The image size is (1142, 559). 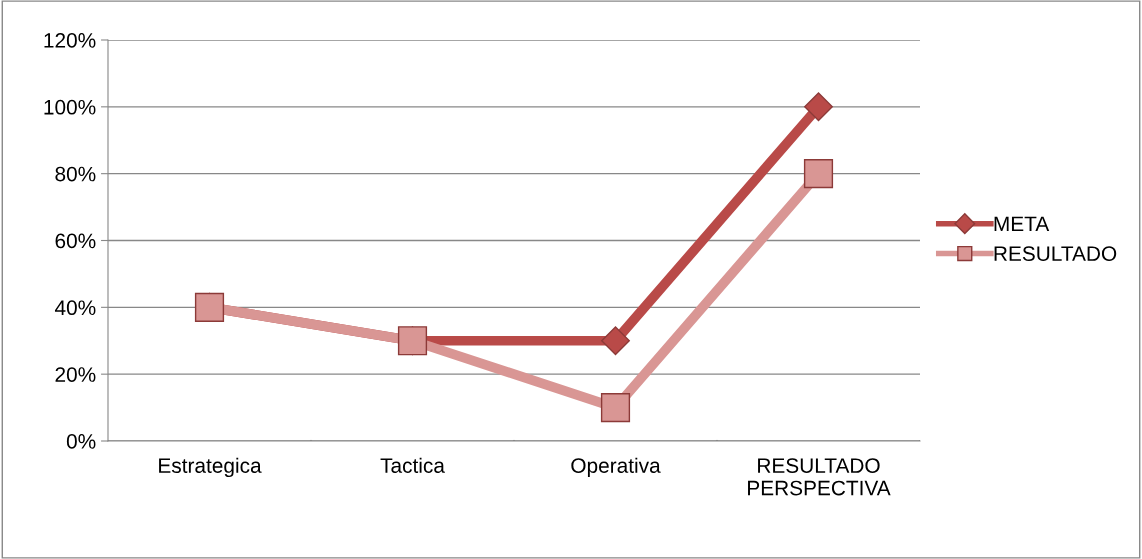 What do you see at coordinates (1055, 254) in the screenshot?
I see `legend-label: RESULTADO` at bounding box center [1055, 254].